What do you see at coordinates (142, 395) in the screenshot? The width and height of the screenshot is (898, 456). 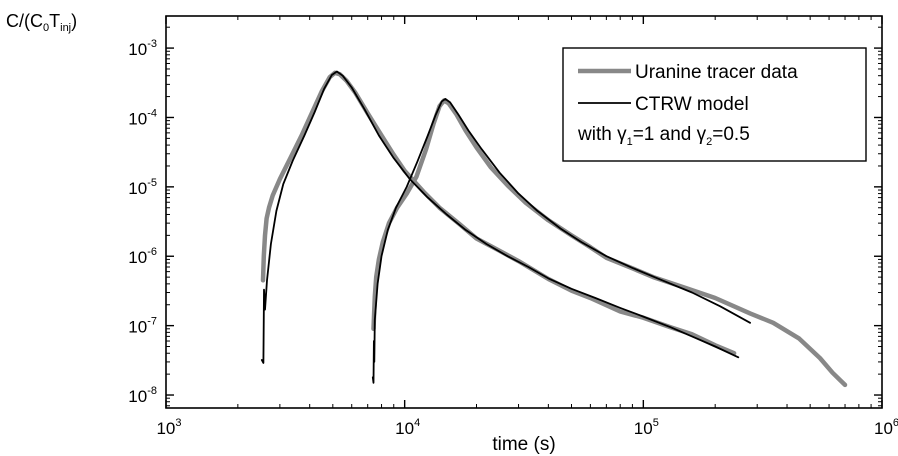 I see `y-tick-label: 10⁻⁸` at bounding box center [142, 395].